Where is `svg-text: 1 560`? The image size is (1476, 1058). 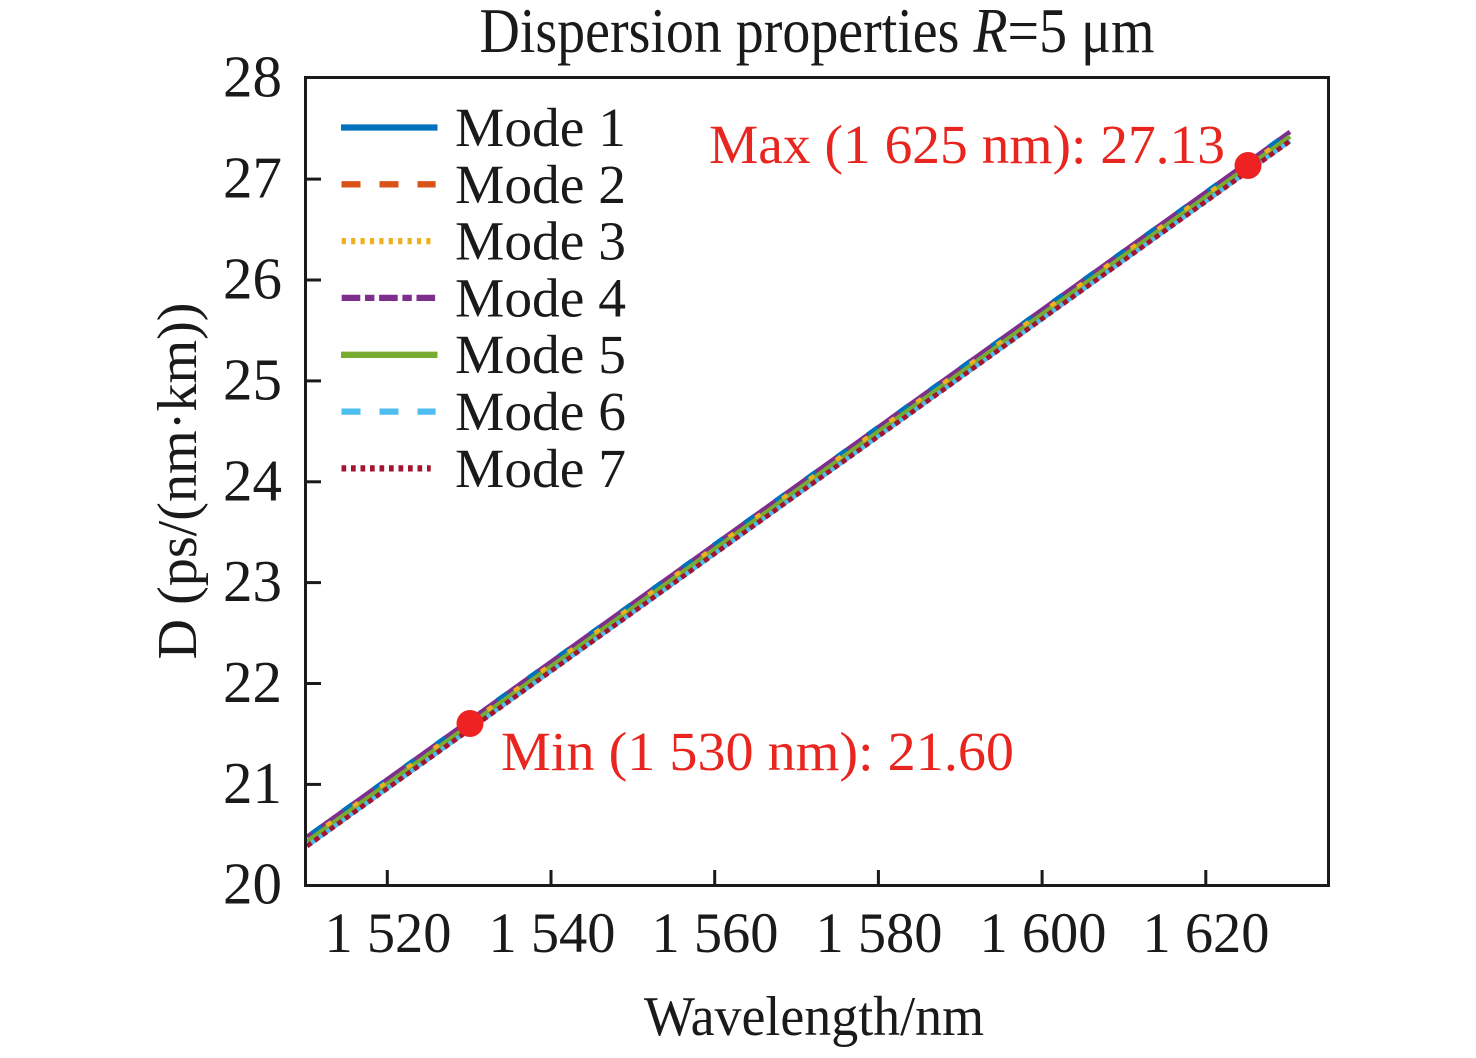
svg-text: 1 560 is located at coordinates (715, 933).